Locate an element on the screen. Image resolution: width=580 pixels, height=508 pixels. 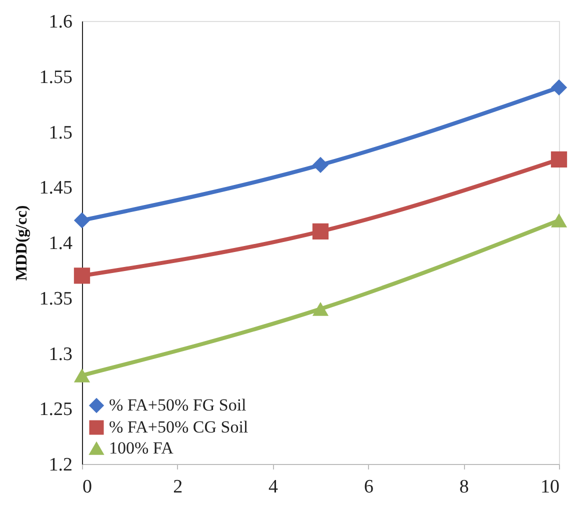
y-tick-label: 1.2 is located at coordinates (60, 465).